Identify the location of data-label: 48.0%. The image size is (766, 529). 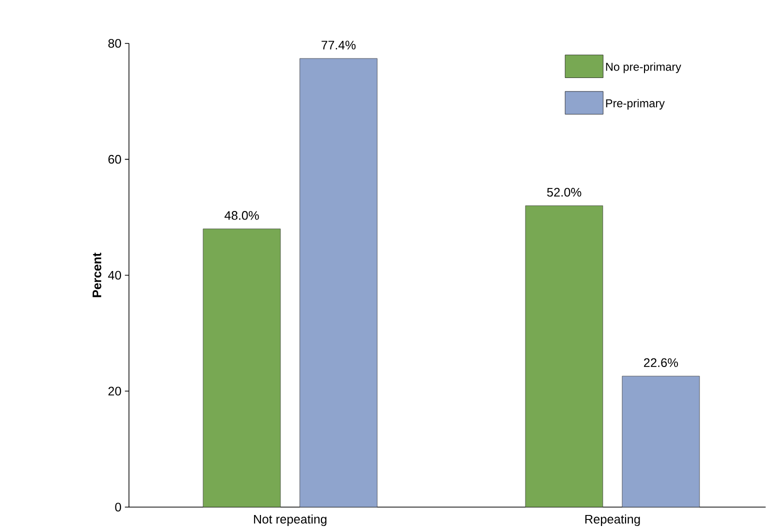
(241, 215).